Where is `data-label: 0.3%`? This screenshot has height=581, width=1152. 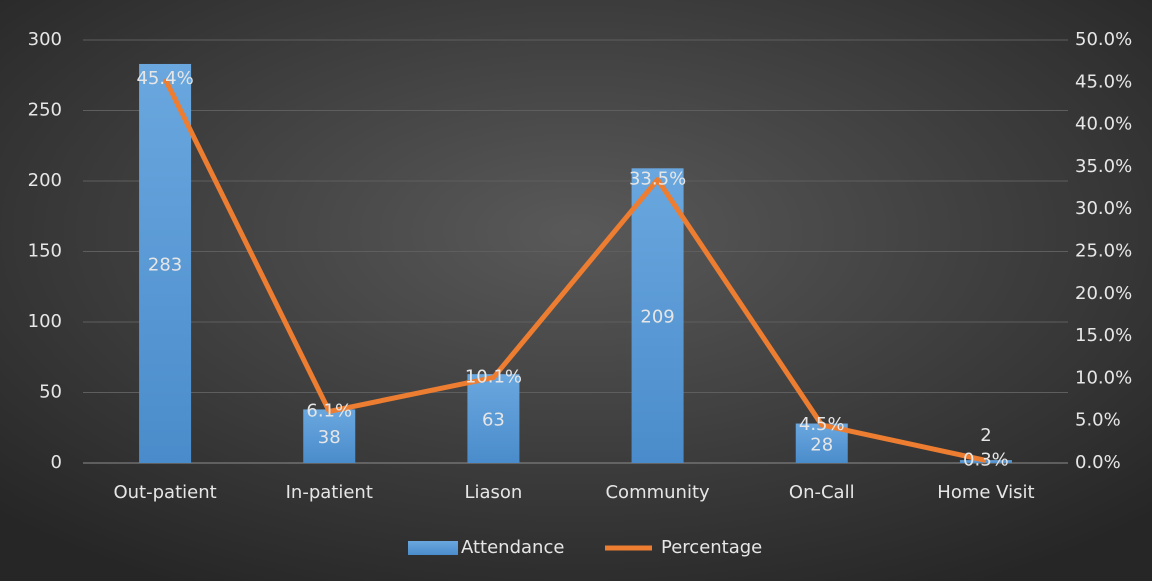 data-label: 0.3% is located at coordinates (986, 459).